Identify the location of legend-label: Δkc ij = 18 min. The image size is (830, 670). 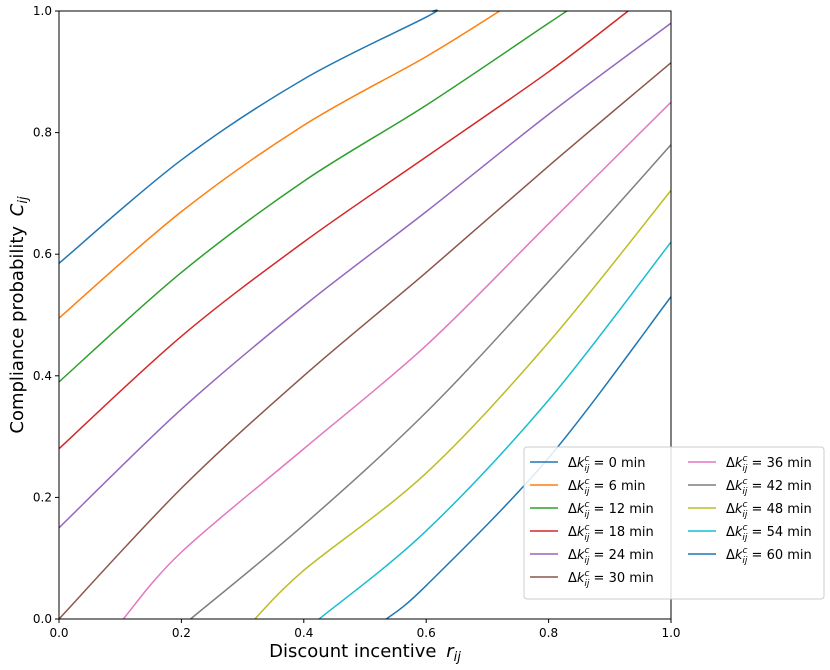
(611, 533).